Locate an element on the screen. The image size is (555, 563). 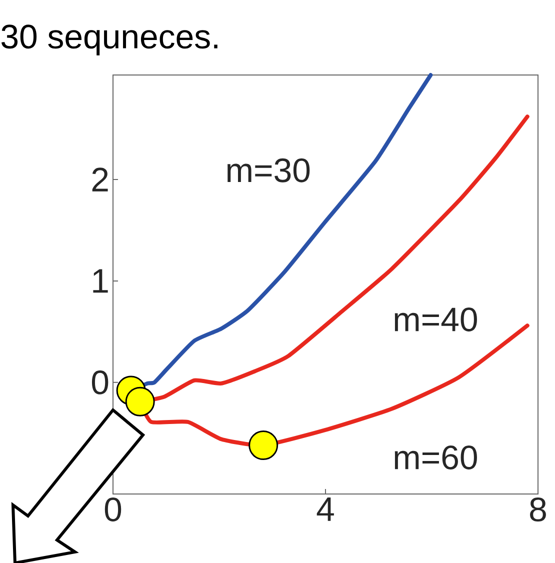
y-tick-label: 0 is located at coordinates (100, 382).